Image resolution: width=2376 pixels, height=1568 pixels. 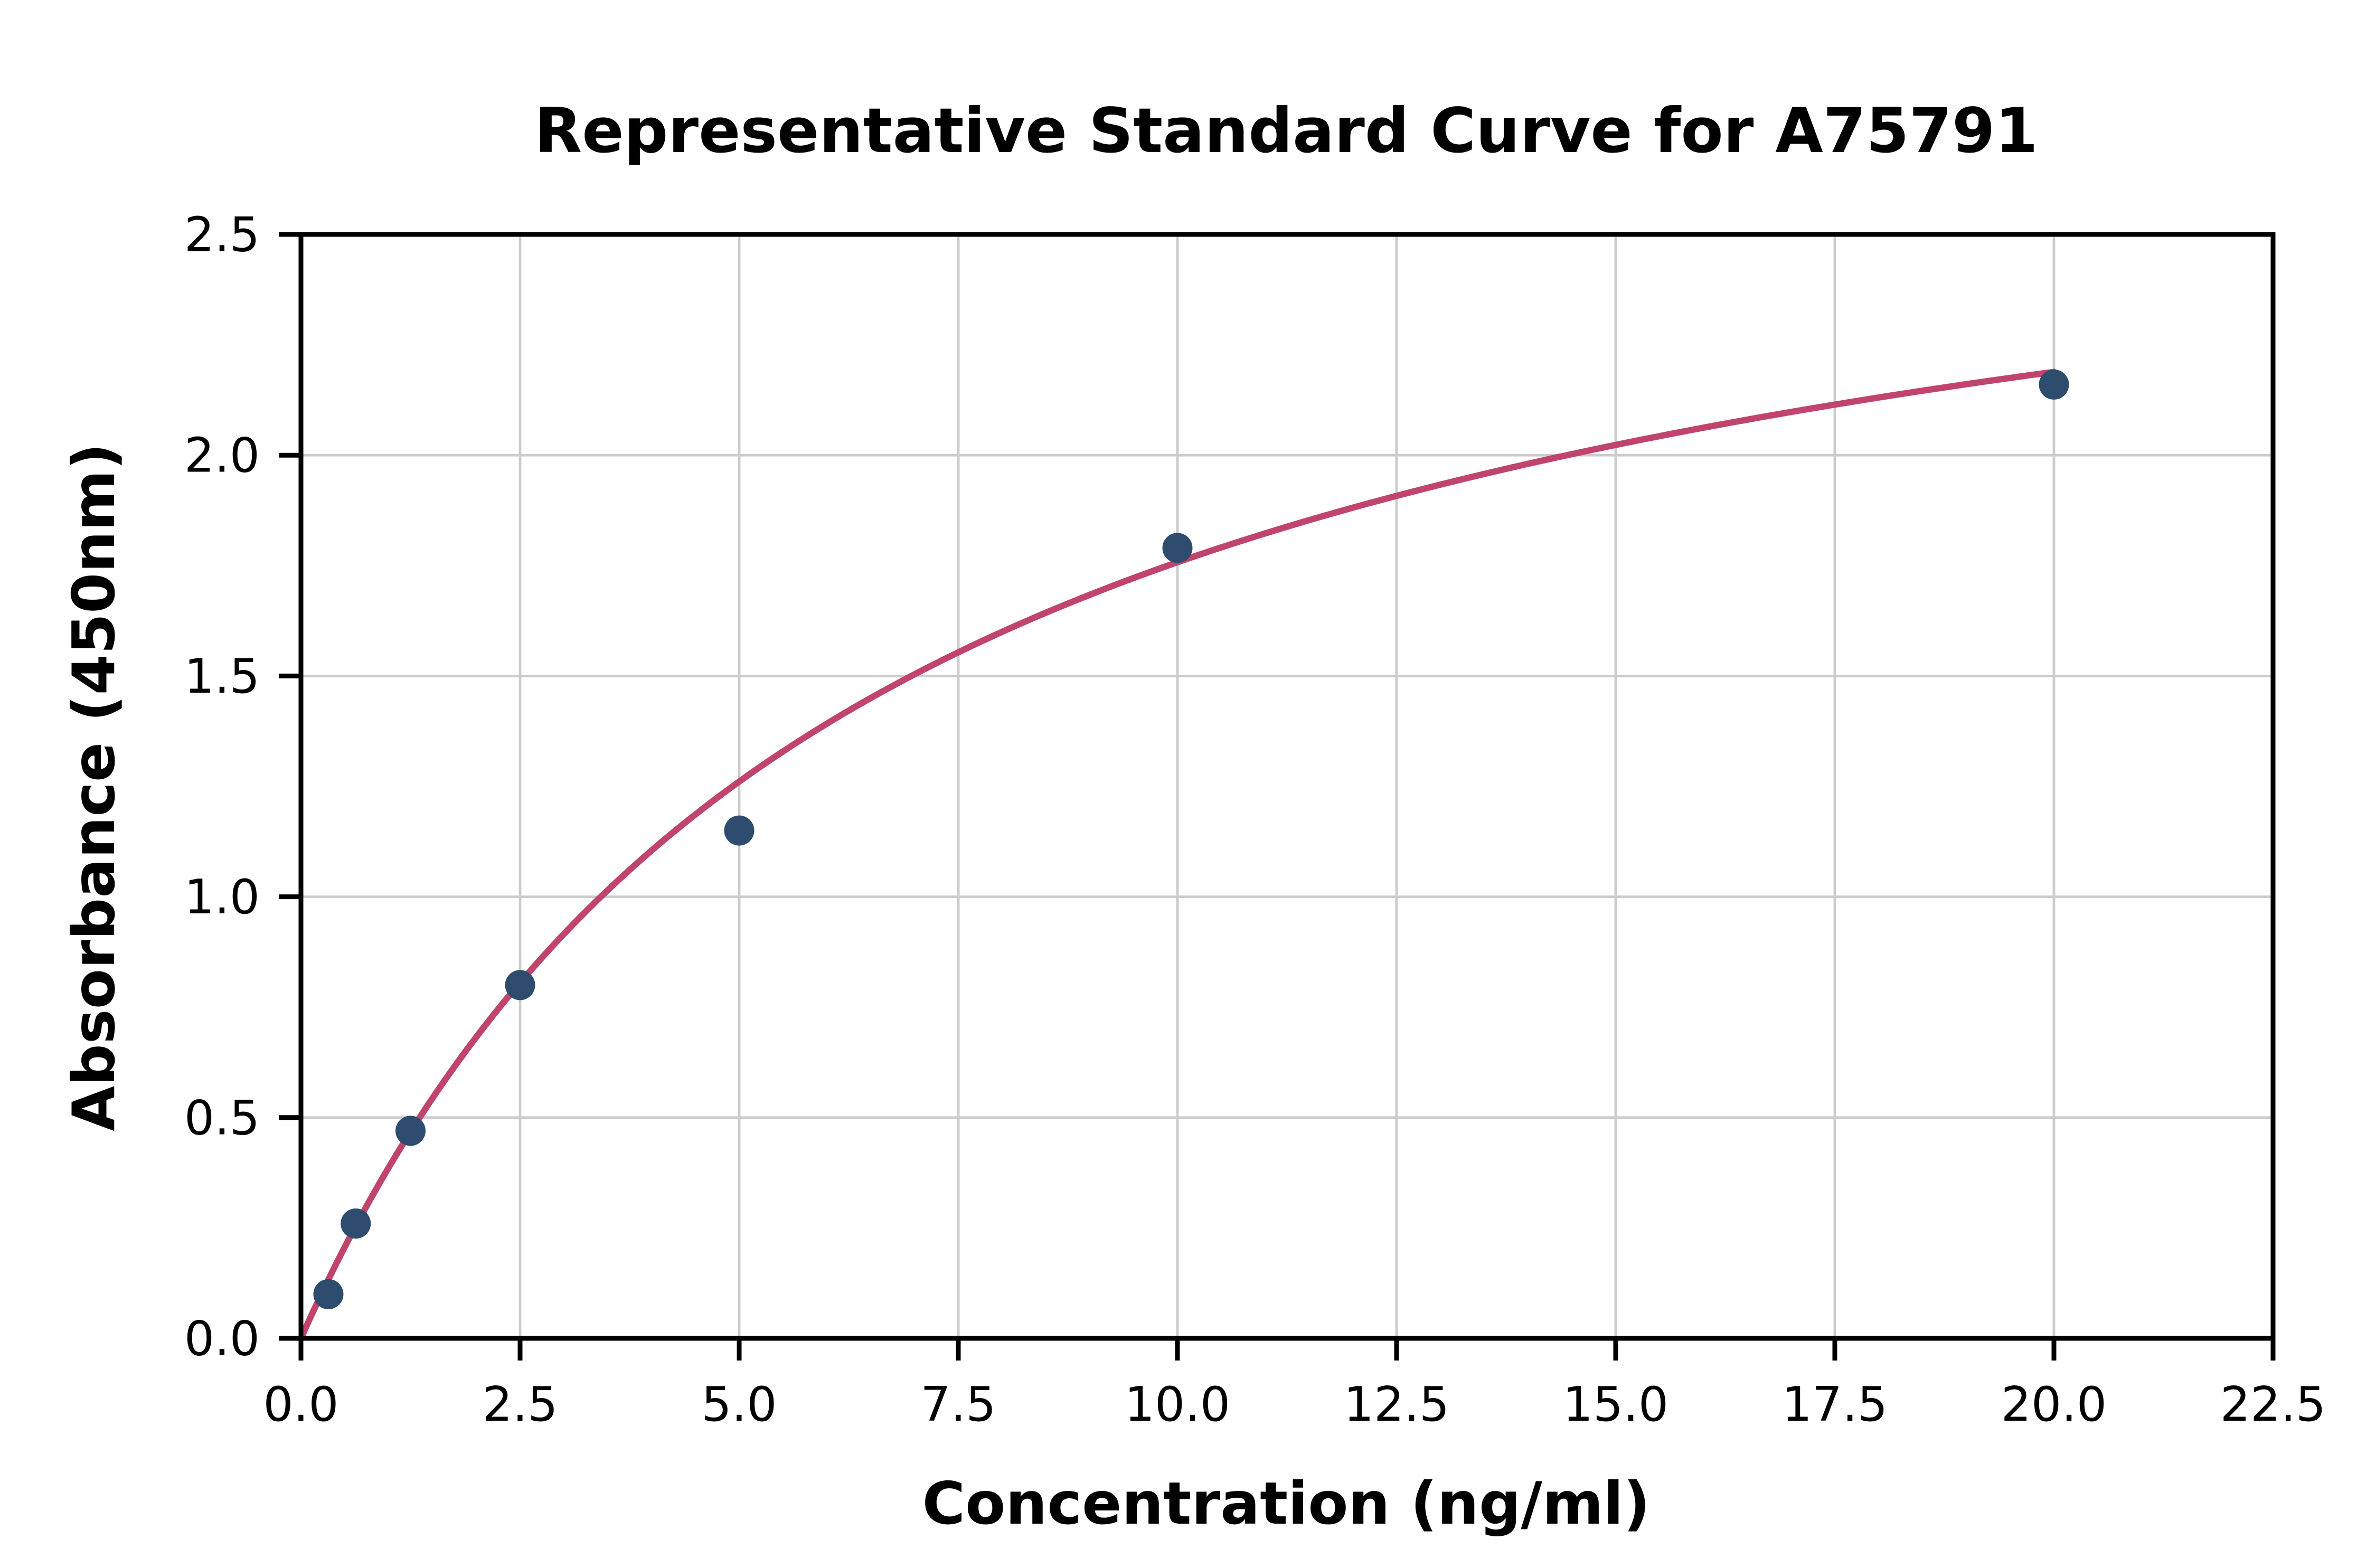 I want to click on x-tick-label: 10.0, so click(x=1178, y=1405).